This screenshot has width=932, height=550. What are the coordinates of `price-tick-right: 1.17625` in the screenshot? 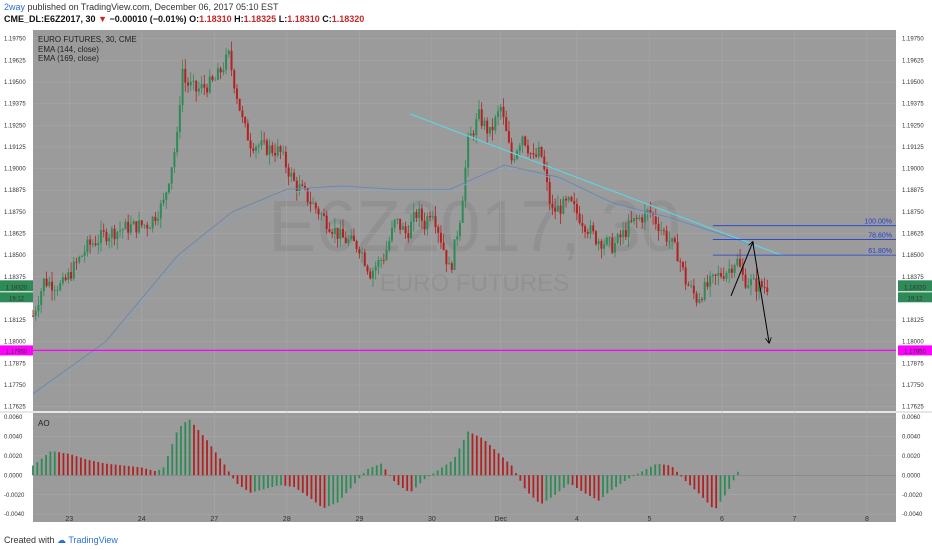 It's located at (913, 408).